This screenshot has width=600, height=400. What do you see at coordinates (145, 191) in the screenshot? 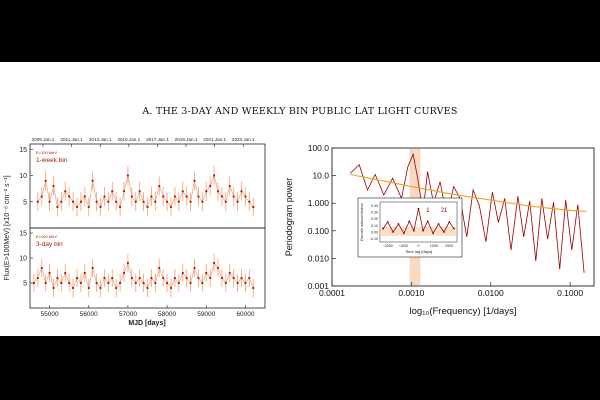
I see `light-curve-trend` at bounding box center [145, 191].